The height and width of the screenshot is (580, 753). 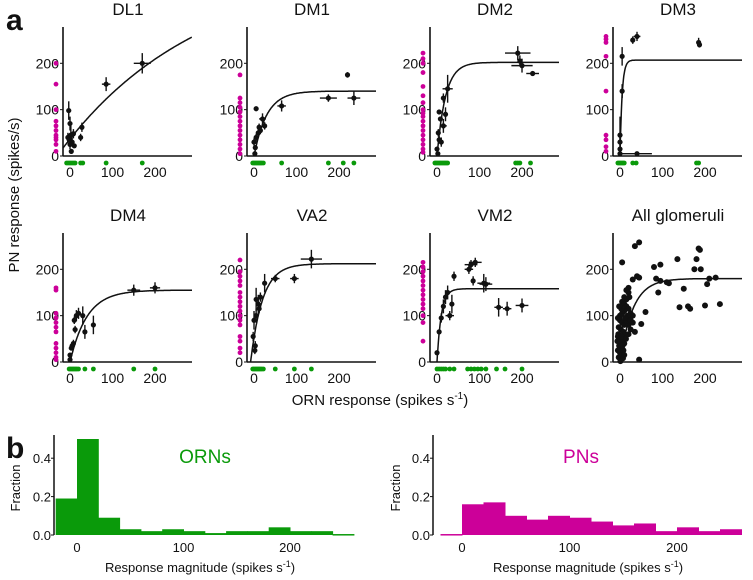 What do you see at coordinates (114, 90) in the screenshot?
I see `scatter-panel-dl1: DL1 00 100 100 200 200` at bounding box center [114, 90].